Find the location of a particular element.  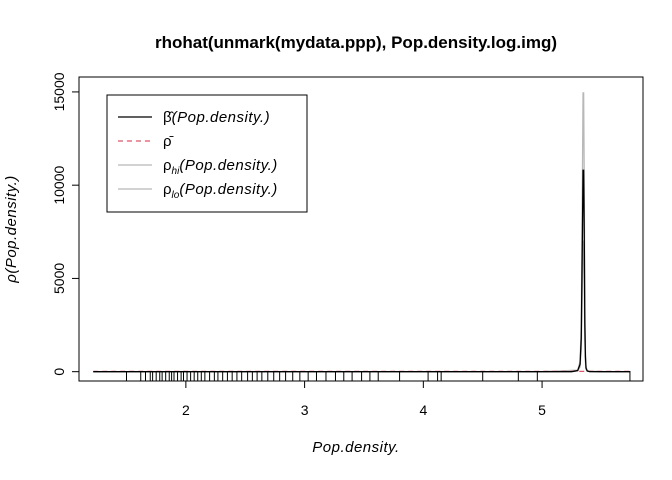

legend-label: ρlo(Pop.density.) is located at coordinates (220, 191).